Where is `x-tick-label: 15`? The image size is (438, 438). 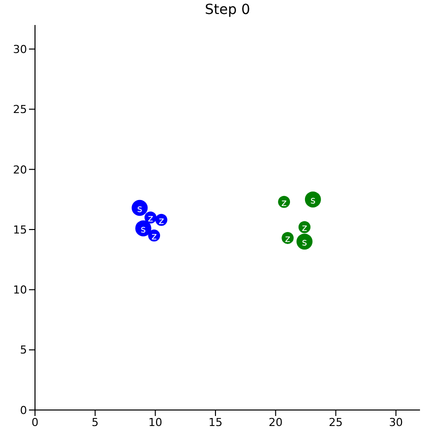
x-tick-label: 15 is located at coordinates (215, 422).